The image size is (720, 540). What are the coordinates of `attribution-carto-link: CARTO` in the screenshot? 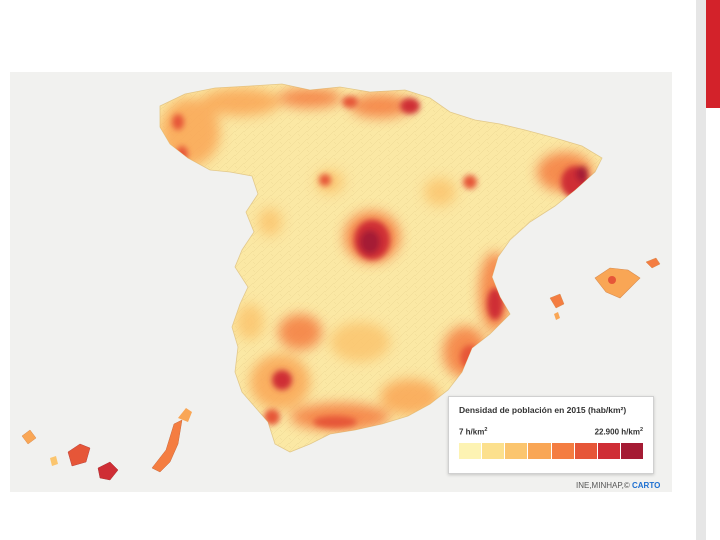 It's located at (646, 485).